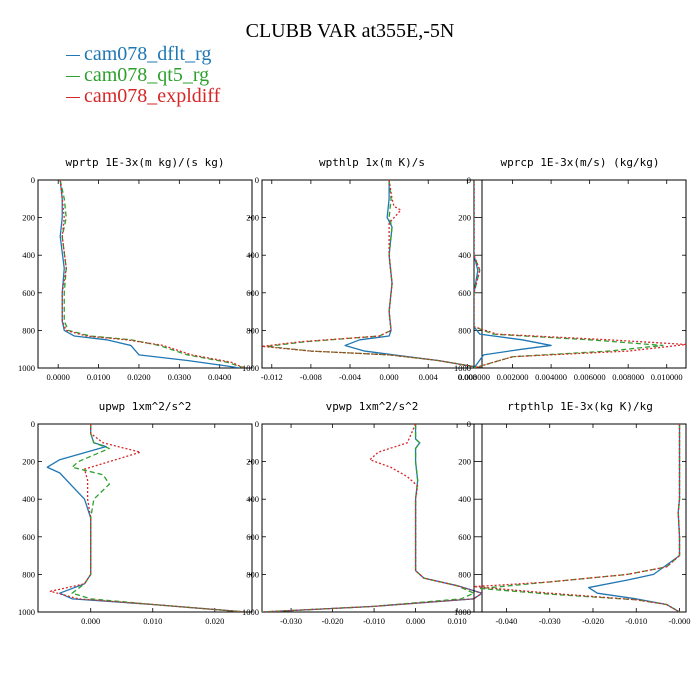 The height and width of the screenshot is (700, 700). I want to click on chart-title: wprtp 1E-3x(m kg)/(s kg), so click(145, 162).